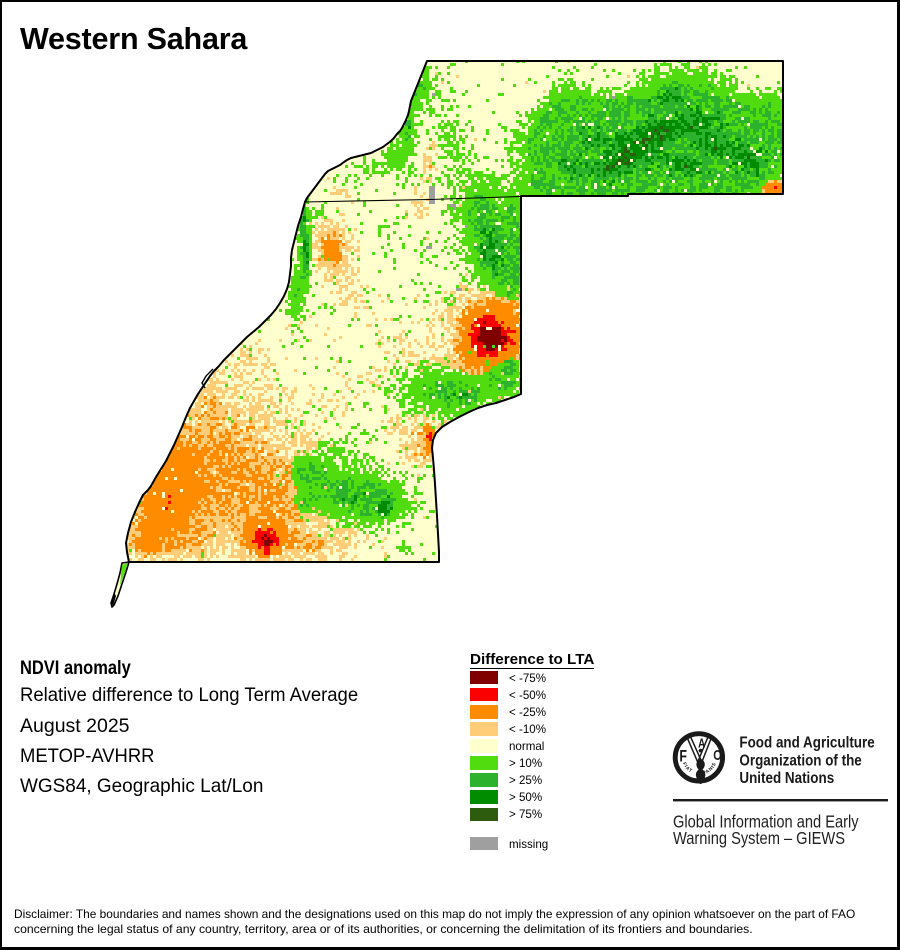 The image size is (900, 950). Describe the element at coordinates (701, 744) in the screenshot. I see `svg-text: A` at that location.